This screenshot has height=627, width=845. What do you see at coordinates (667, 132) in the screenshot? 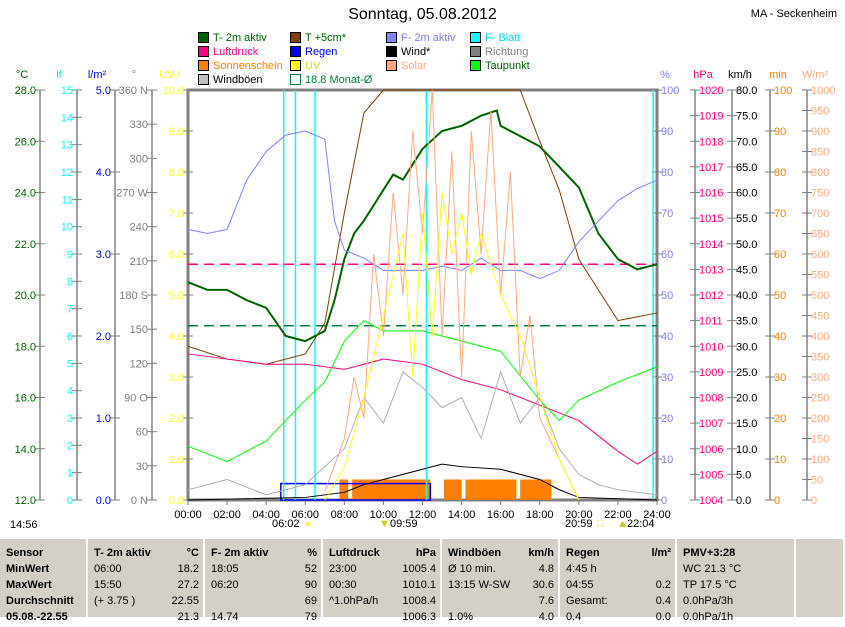
I see `tick-label: 90` at bounding box center [667, 132].